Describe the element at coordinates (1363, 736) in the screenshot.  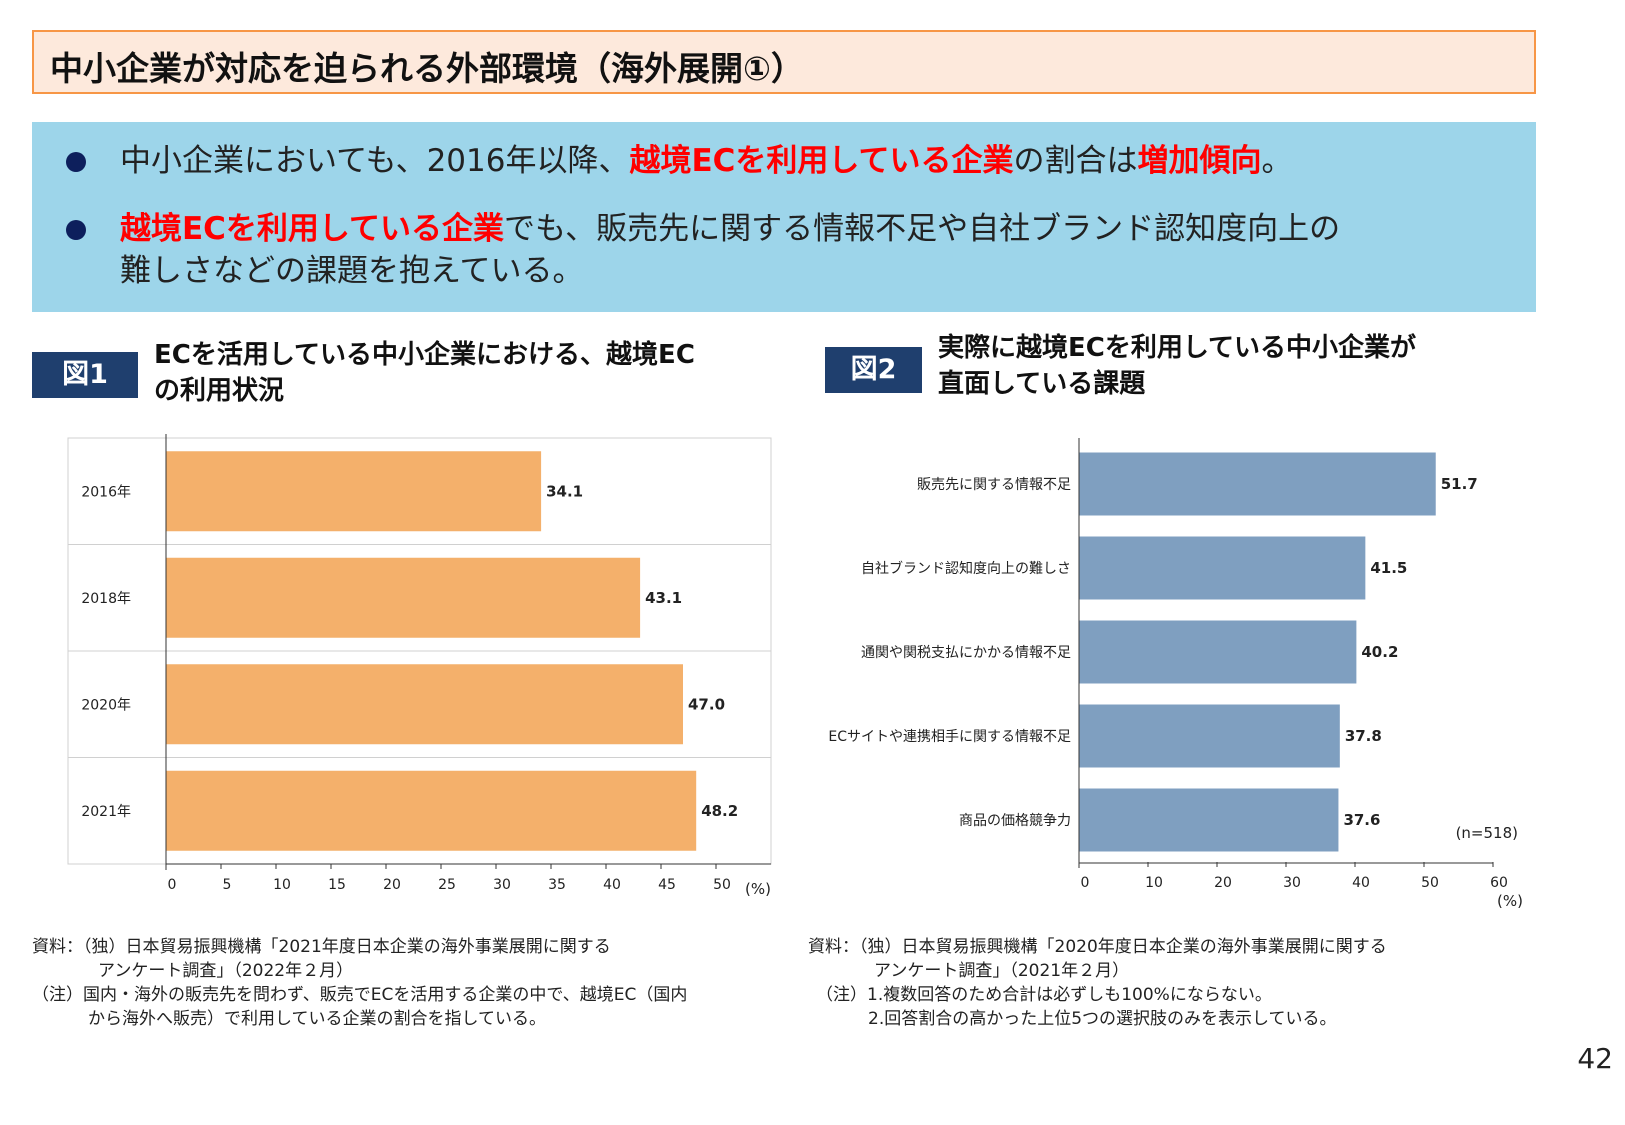
I see `data-label: 37.8` at that location.